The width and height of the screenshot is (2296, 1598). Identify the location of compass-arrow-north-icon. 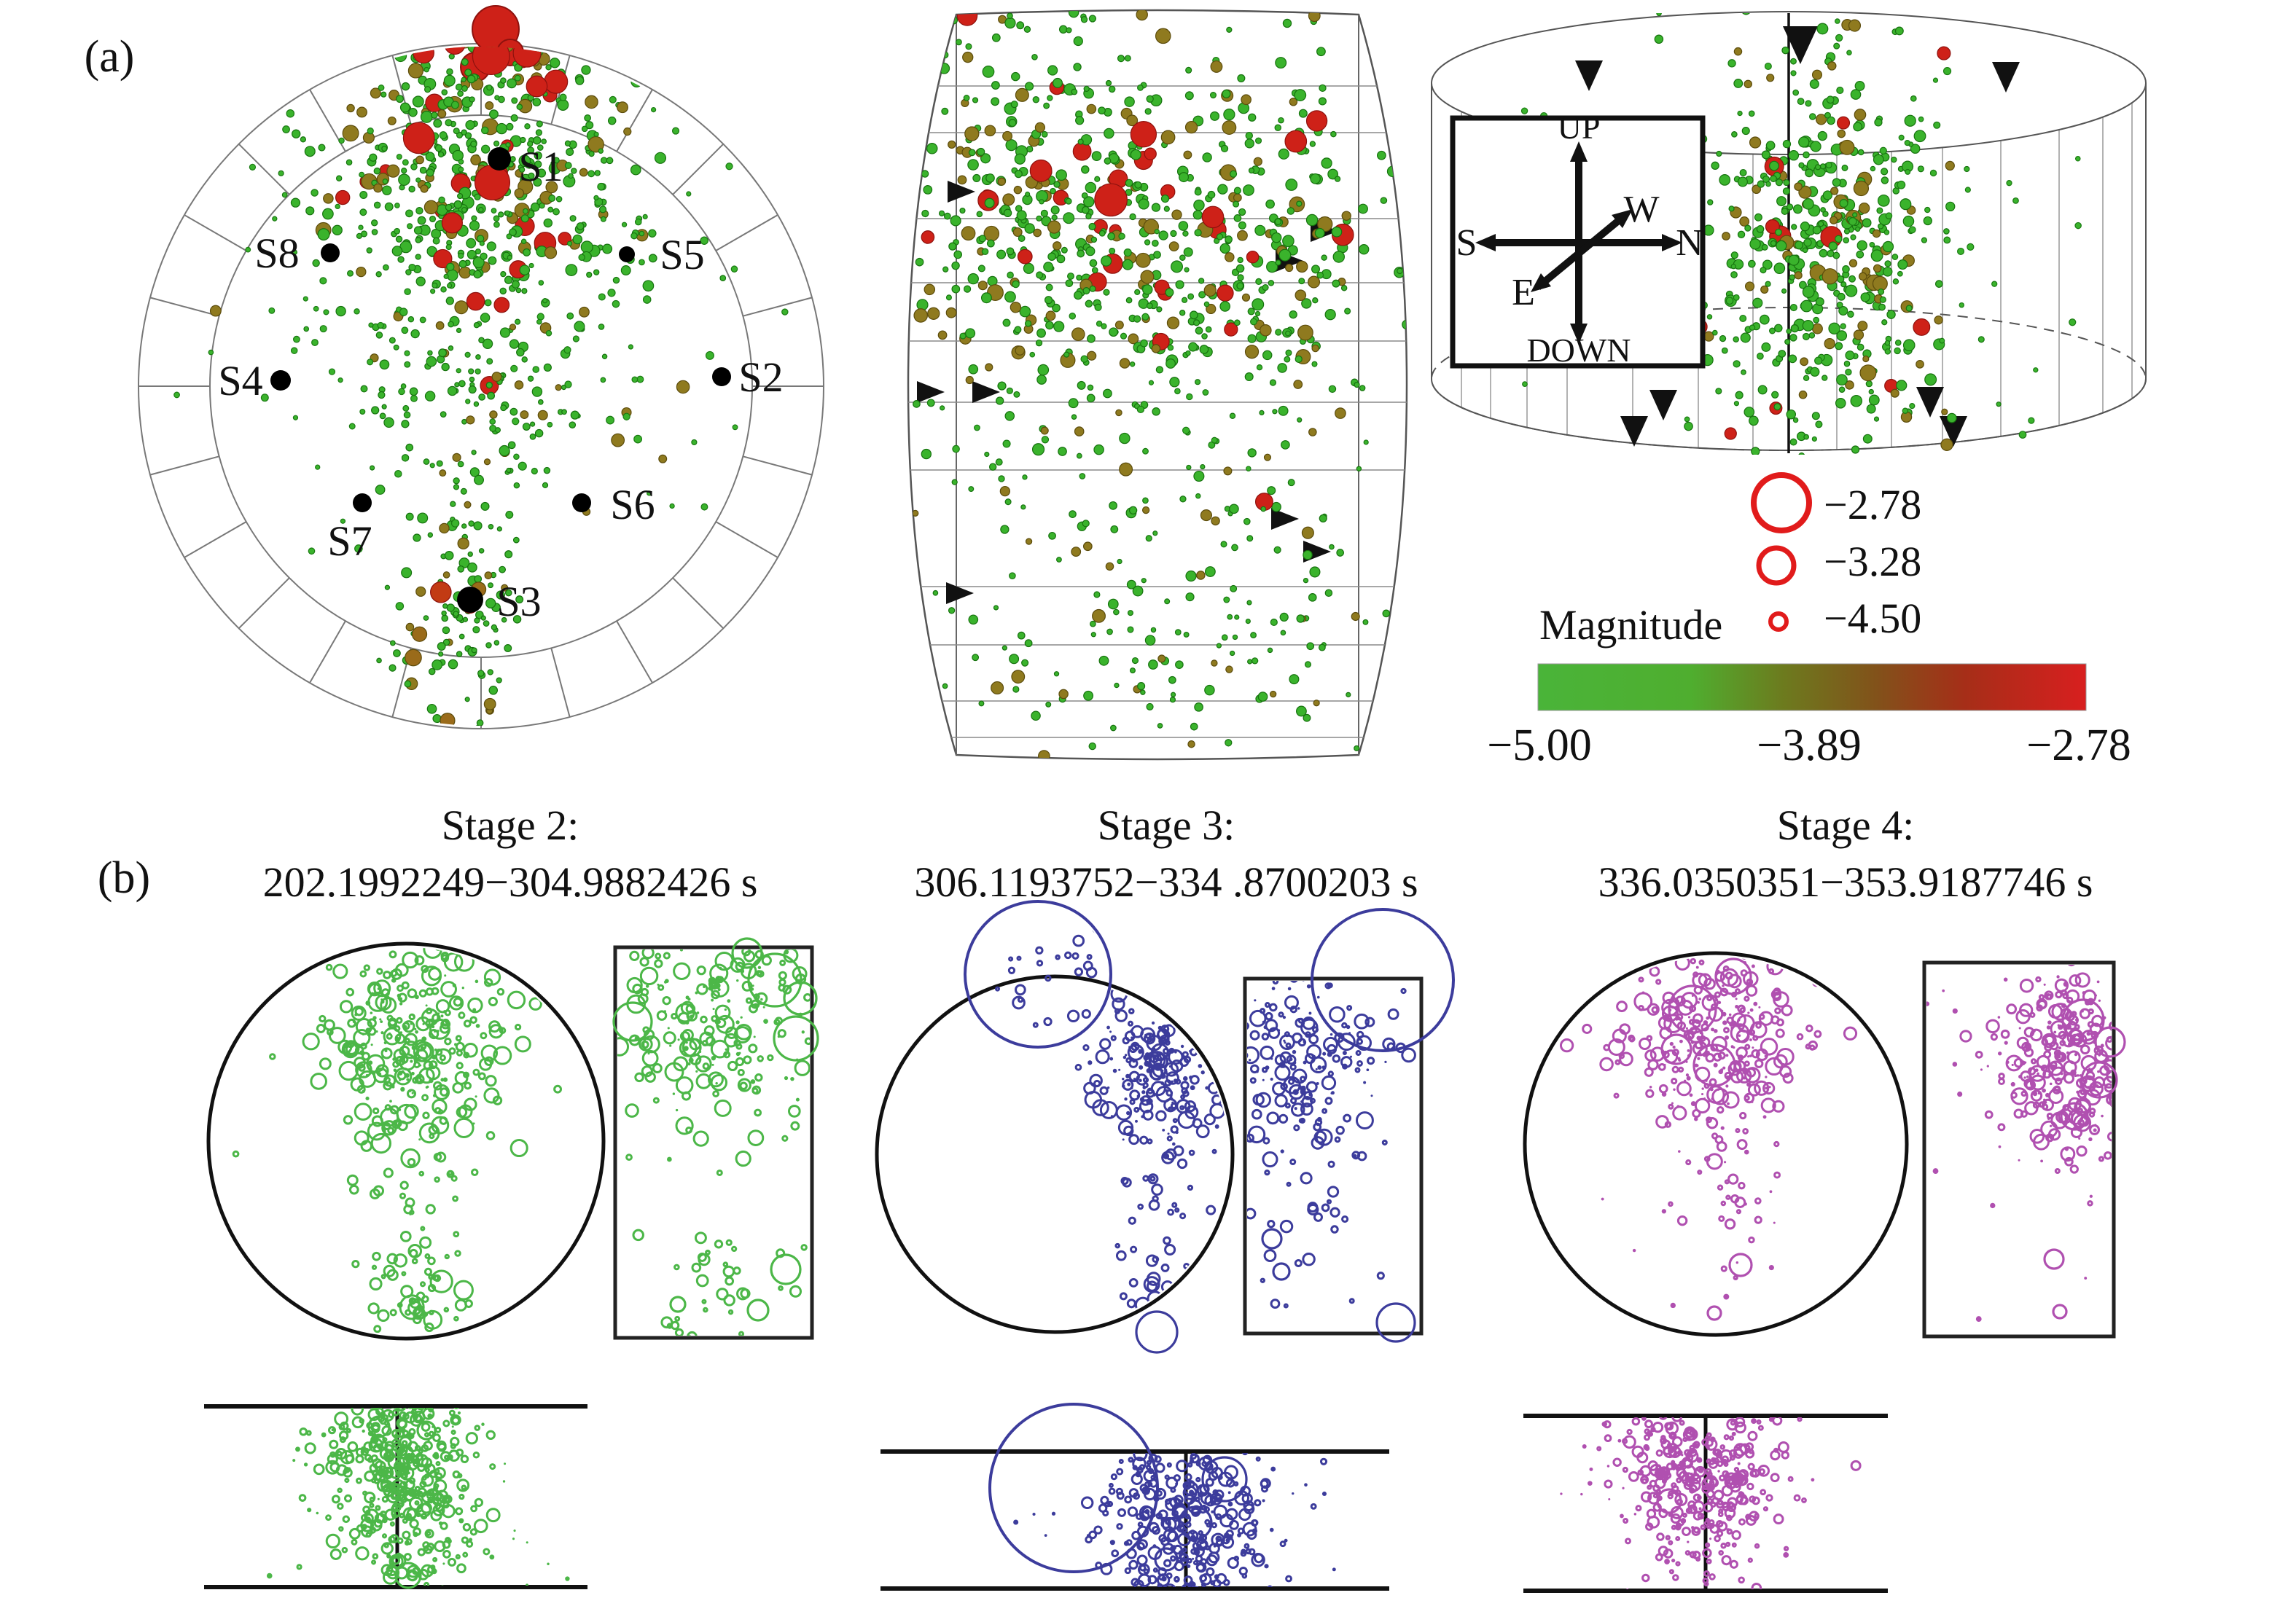
(1672, 242).